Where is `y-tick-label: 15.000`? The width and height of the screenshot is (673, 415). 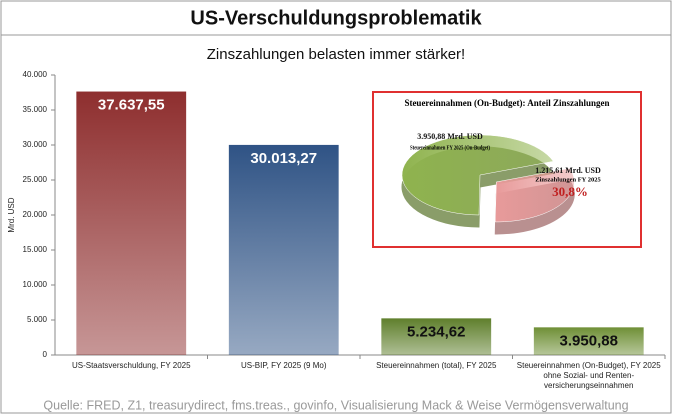 y-tick-label: 15.000 is located at coordinates (35, 249).